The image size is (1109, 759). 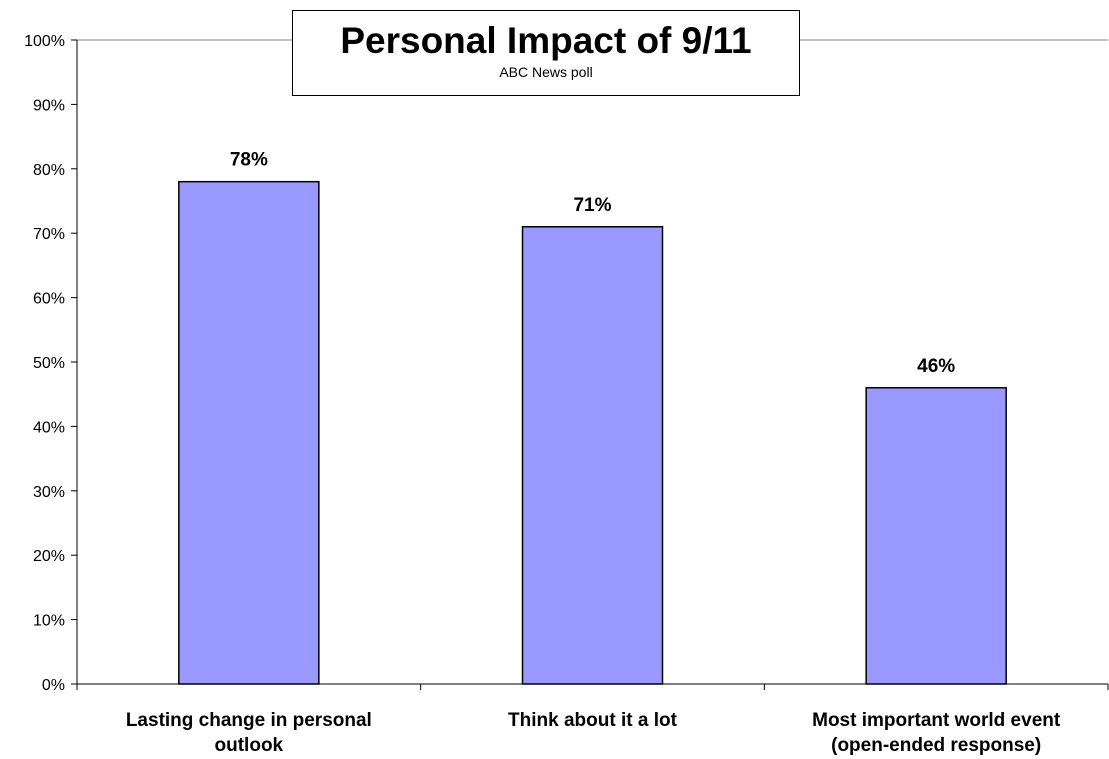 I want to click on y-tick-label: 50%, so click(x=49, y=363).